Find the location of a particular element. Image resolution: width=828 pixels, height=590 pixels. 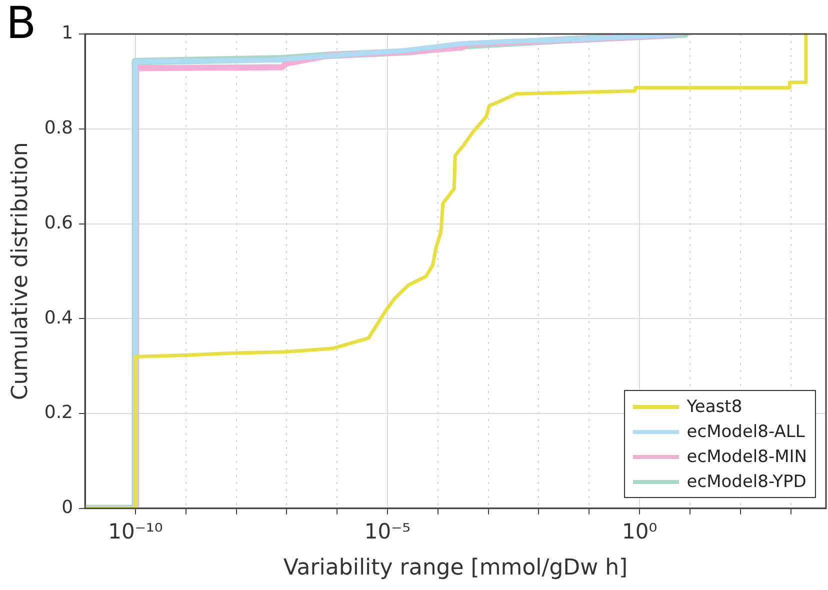

x-tick-label: 10⁻¹⁰ is located at coordinates (135, 531).